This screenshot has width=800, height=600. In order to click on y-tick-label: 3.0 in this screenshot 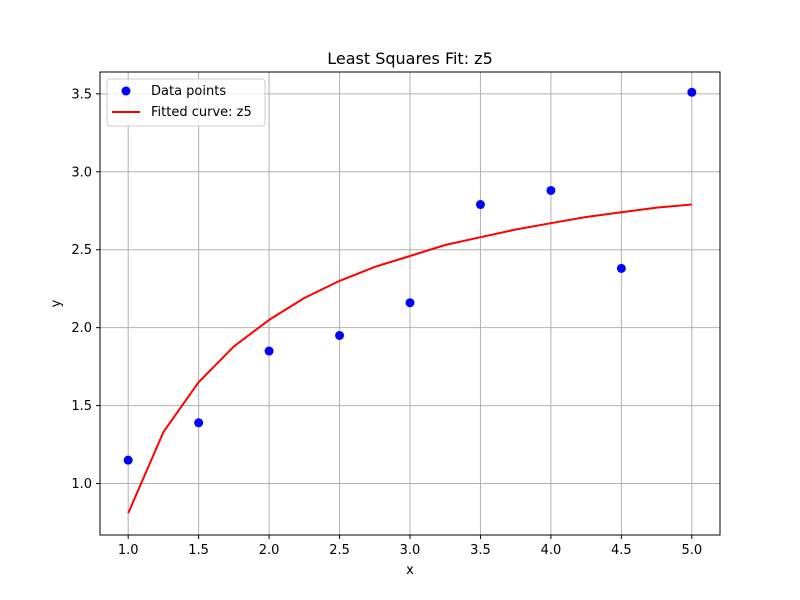, I will do `click(81, 172)`.